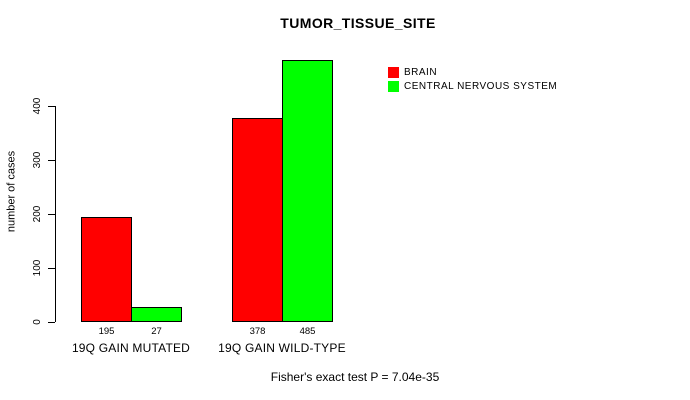 This screenshot has height=400, width=690. Describe the element at coordinates (355, 377) in the screenshot. I see `annotation-text: Fisher's exact test P = 7.04e-35` at that location.